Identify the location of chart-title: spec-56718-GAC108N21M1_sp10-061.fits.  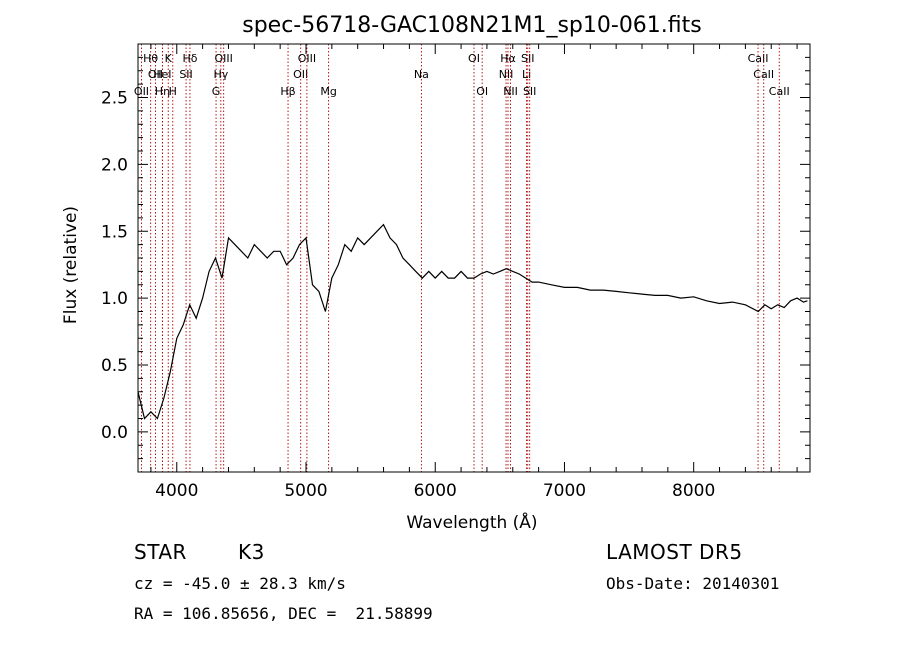
(472, 25).